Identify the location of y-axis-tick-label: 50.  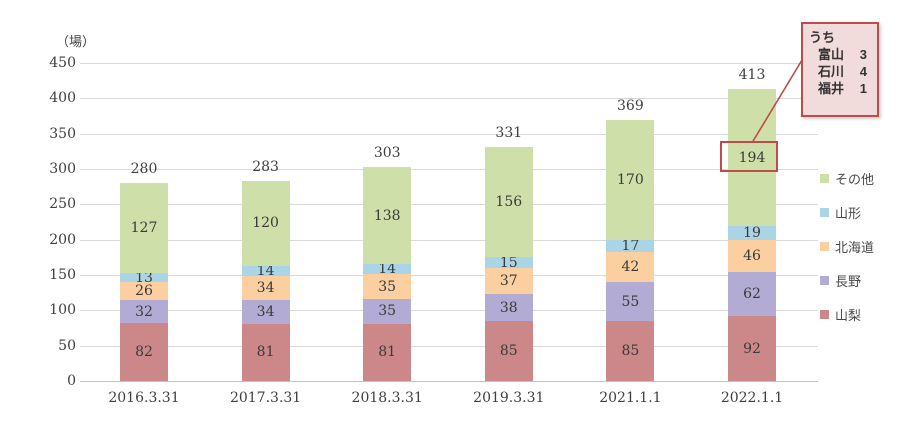
(67, 345).